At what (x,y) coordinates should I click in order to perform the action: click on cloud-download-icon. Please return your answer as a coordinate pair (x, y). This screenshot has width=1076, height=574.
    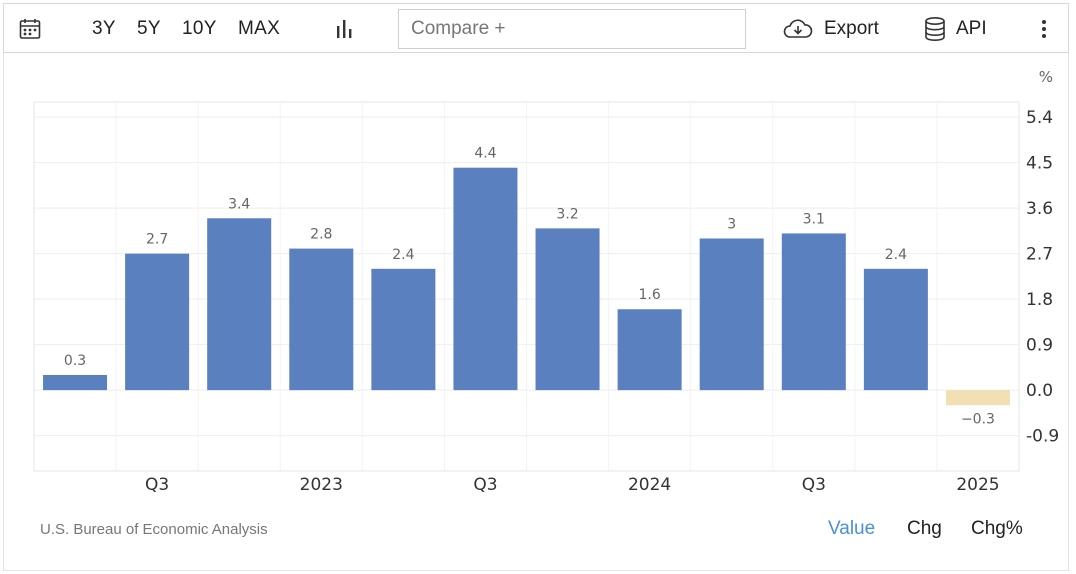
    Looking at the image, I should click on (798, 29).